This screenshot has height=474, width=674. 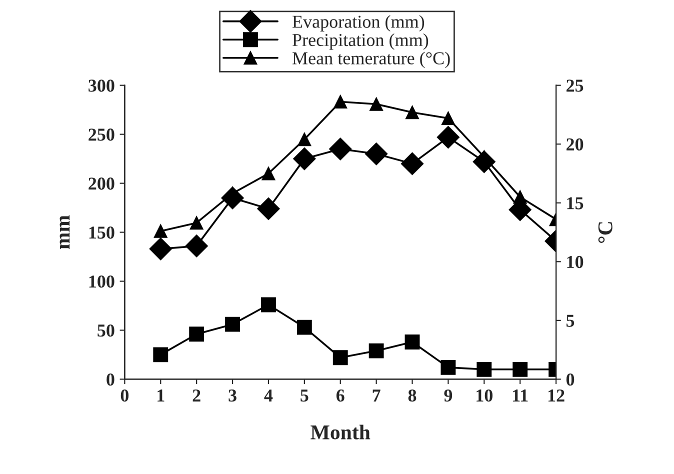 I want to click on y-tick-label: 100, so click(x=101, y=281).